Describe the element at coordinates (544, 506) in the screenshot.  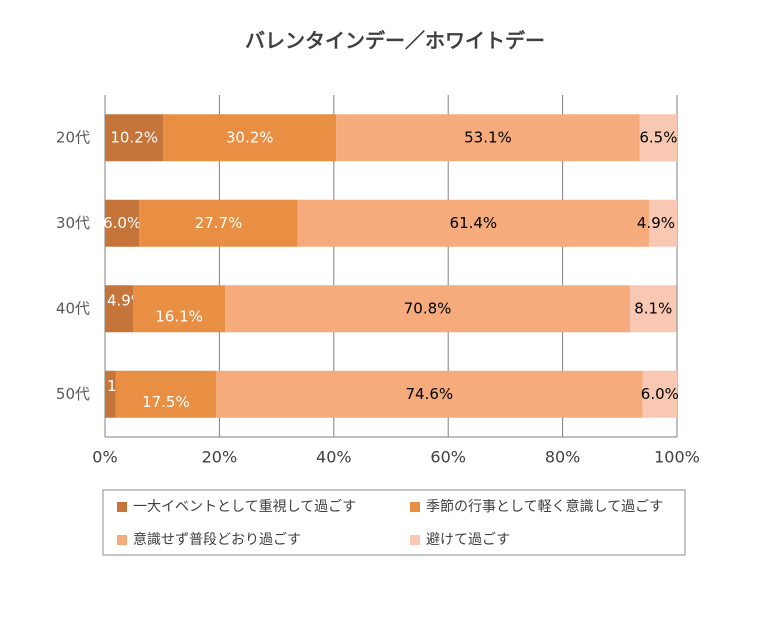
I see `legend-label: 季節の行事として軽く意識して過ごす` at that location.